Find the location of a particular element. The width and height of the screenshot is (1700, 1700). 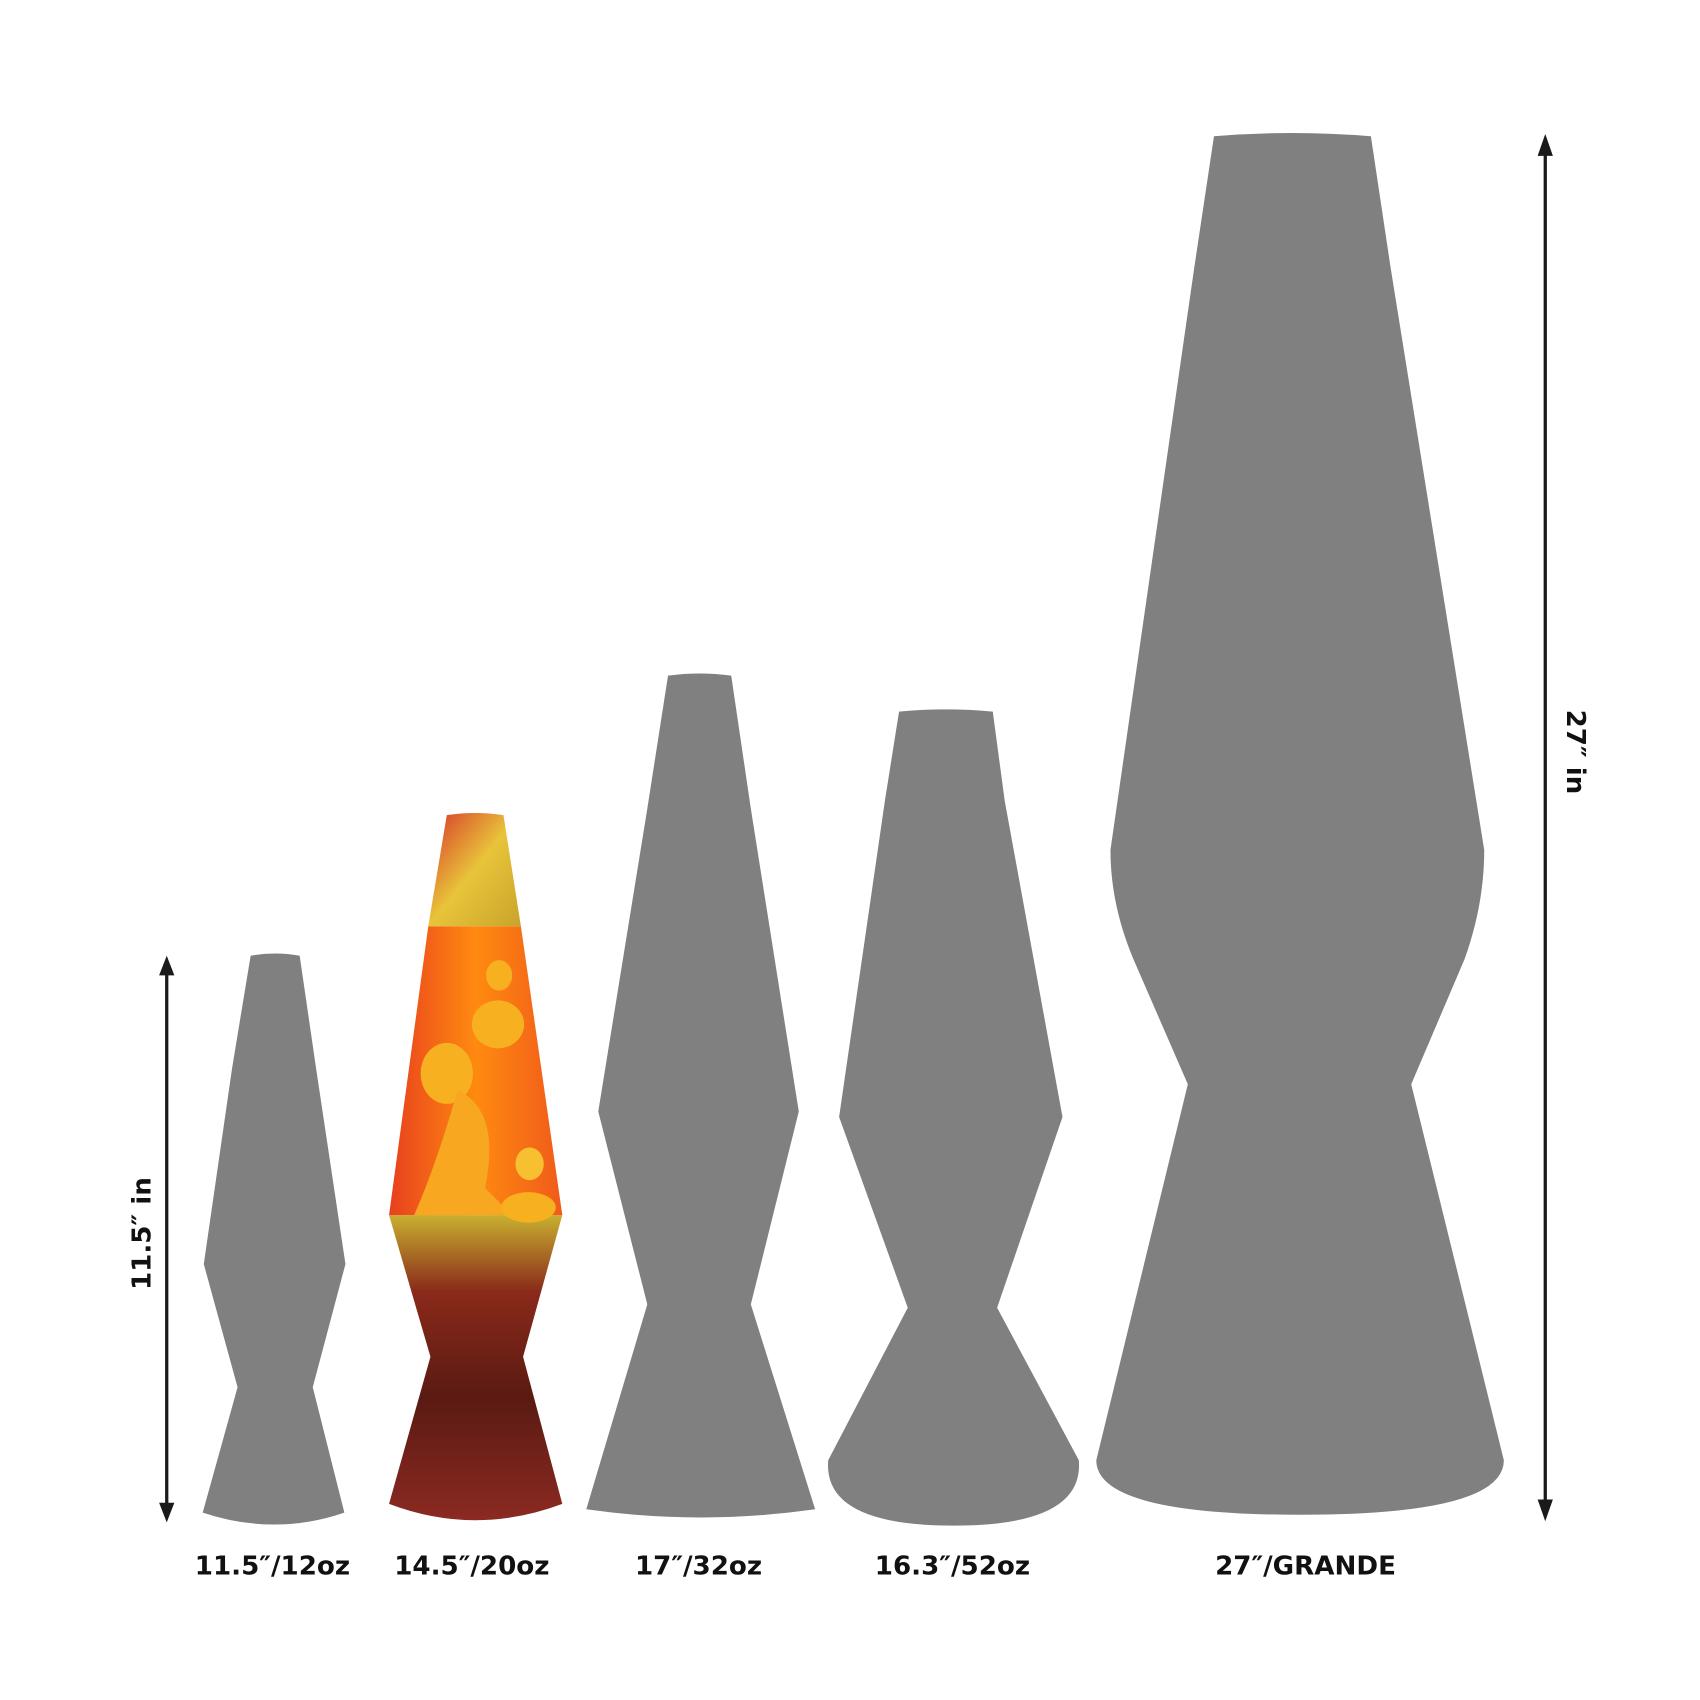

dimension-label-left: 11.5″ in is located at coordinates (142, 1233).